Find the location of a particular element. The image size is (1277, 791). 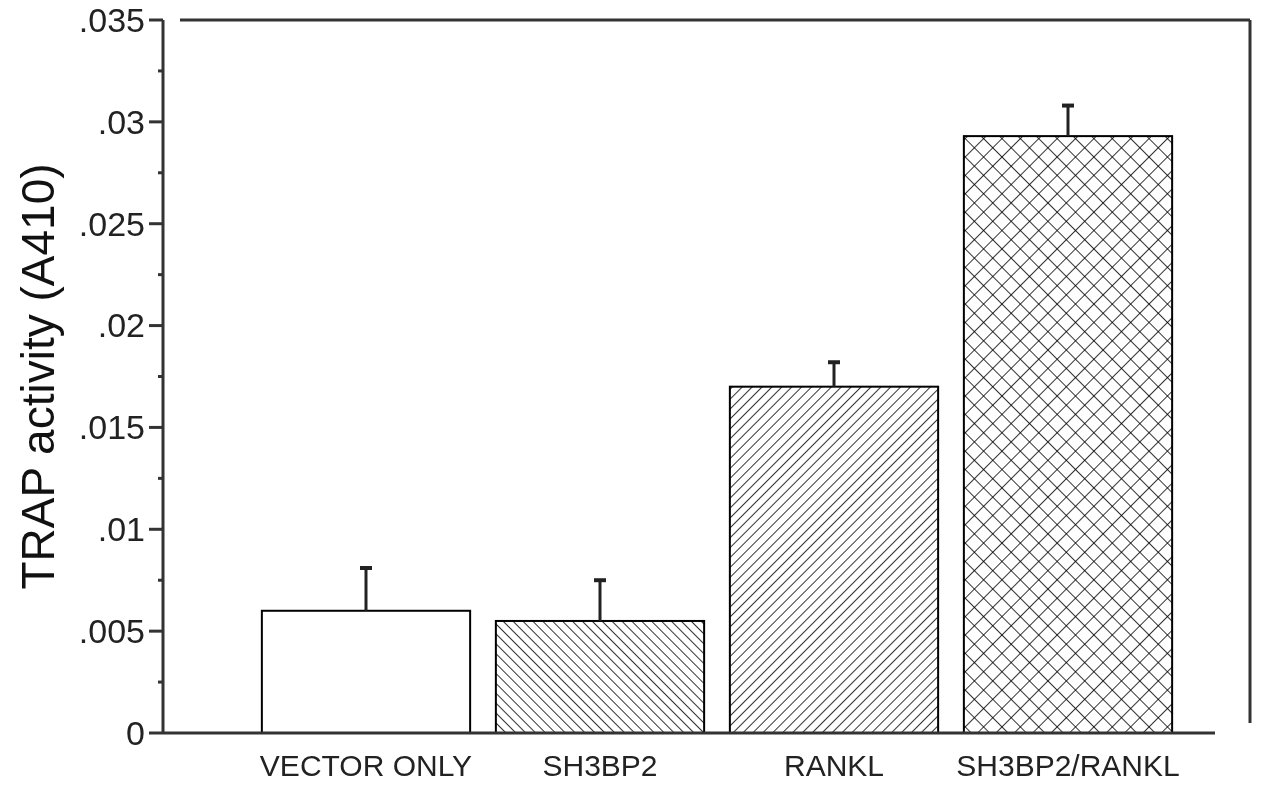

y-tick-label: .015 is located at coordinates (111, 427).